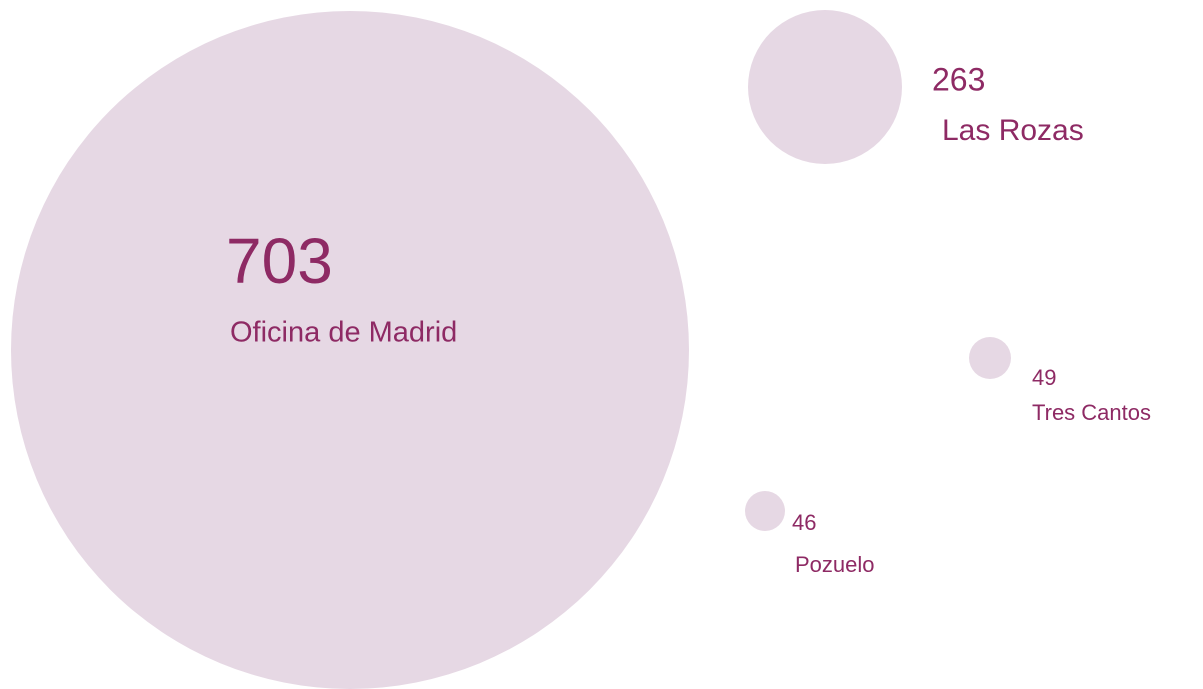  Describe the element at coordinates (1044, 377) in the screenshot. I see `value-label: 49` at that location.